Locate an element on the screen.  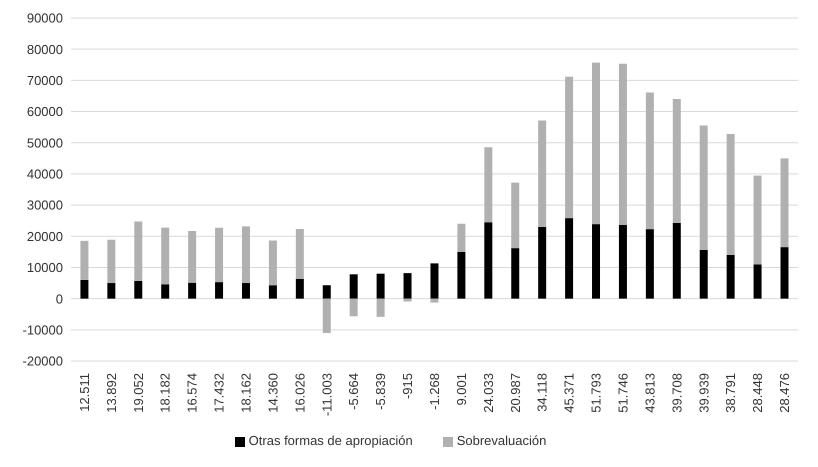
x-tick-label: 28.476 is located at coordinates (784, 393).